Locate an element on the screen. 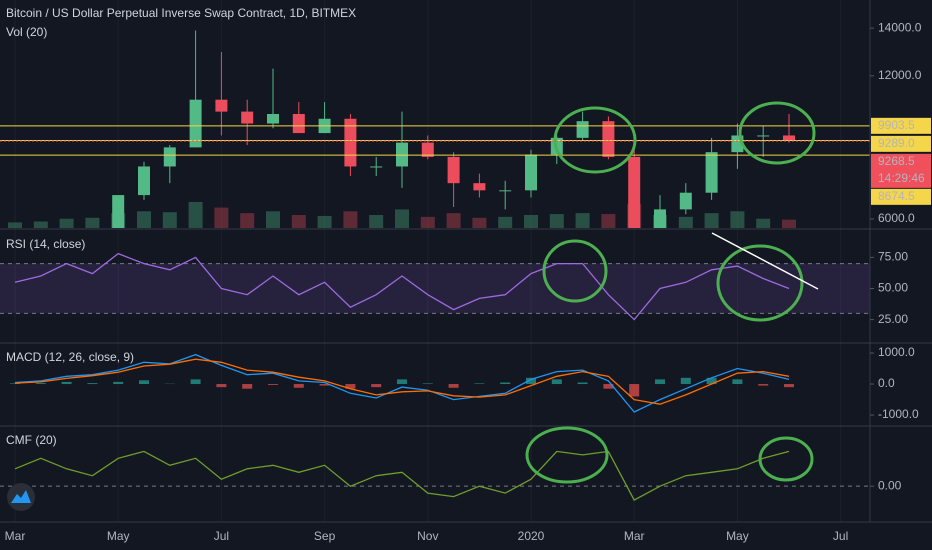 The width and height of the screenshot is (932, 550). y-tick-label: 75.00 is located at coordinates (893, 257).